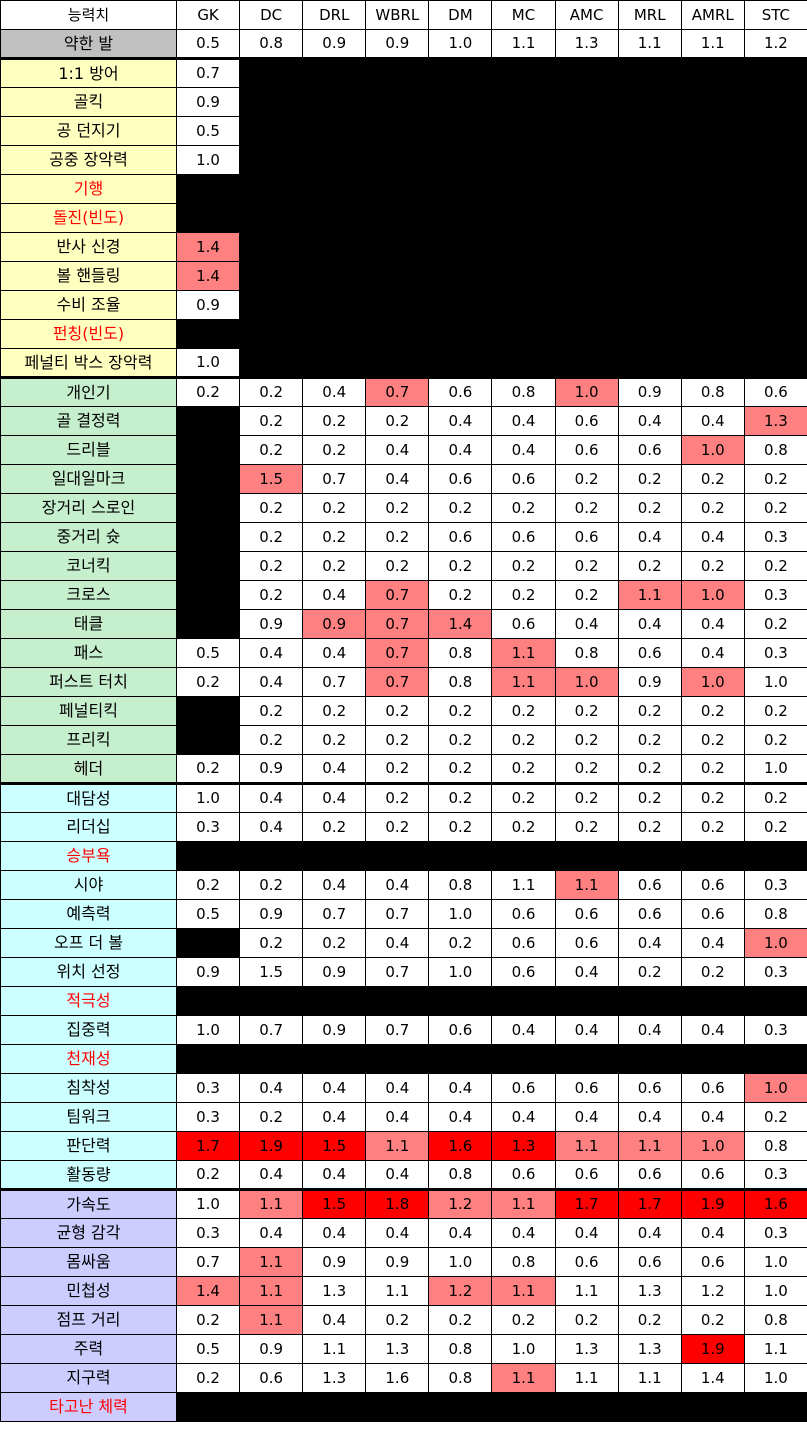  Describe the element at coordinates (403, 1203) in the screenshot. I see `table-row: 가속도 1.0 1.1 1.5 1.8 1.2 1.1 1.7 1.7 1.9 1.6` at that location.